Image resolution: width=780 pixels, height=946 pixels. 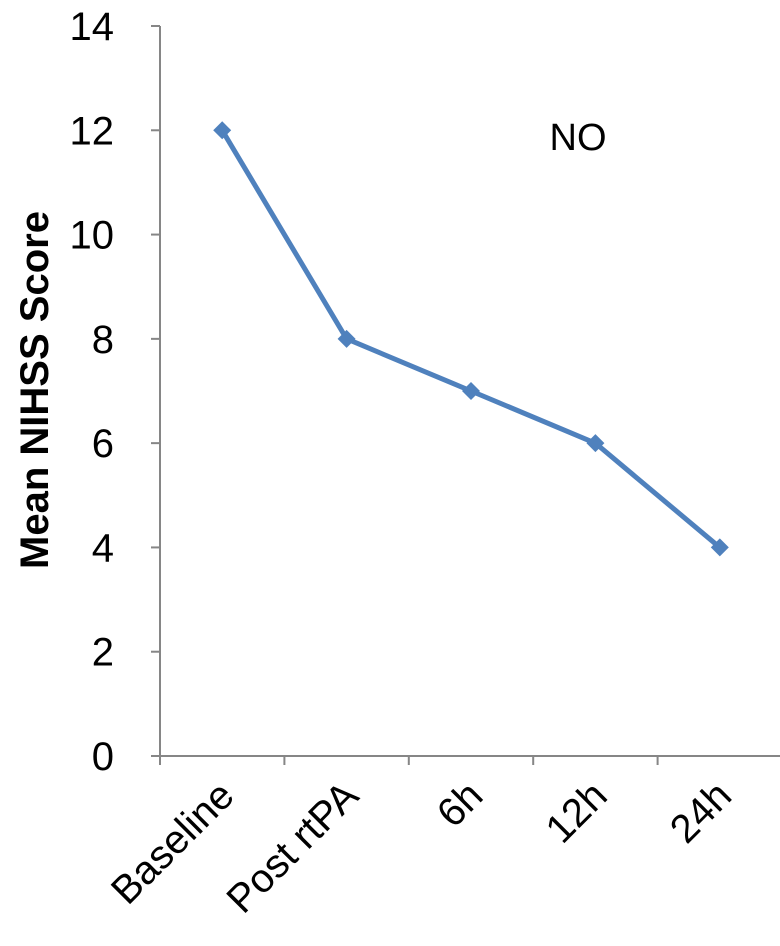 What do you see at coordinates (103, 653) in the screenshot?
I see `y-tick-label: 2` at bounding box center [103, 653].